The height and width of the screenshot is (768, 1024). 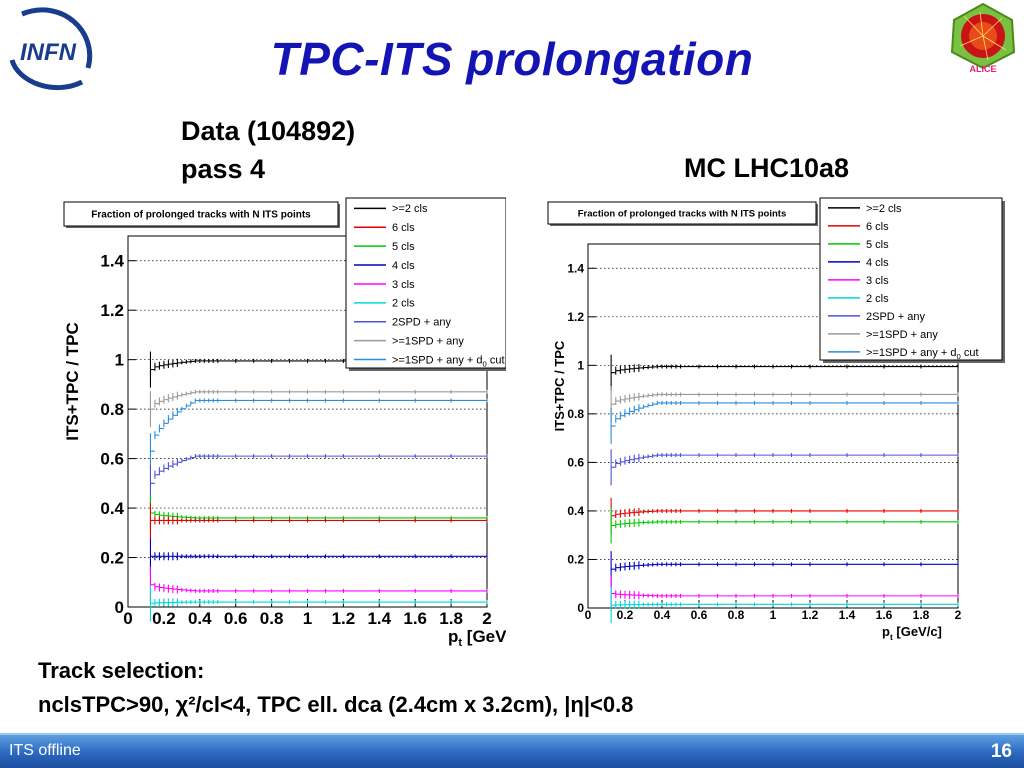 I want to click on series--2-cls, so click(x=784, y=372).